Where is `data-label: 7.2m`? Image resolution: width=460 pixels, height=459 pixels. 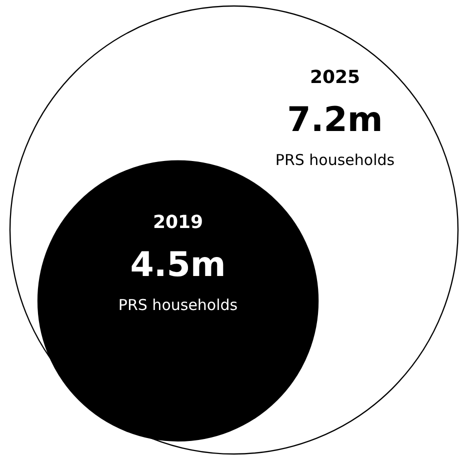 data-label: 7.2m is located at coordinates (335, 120).